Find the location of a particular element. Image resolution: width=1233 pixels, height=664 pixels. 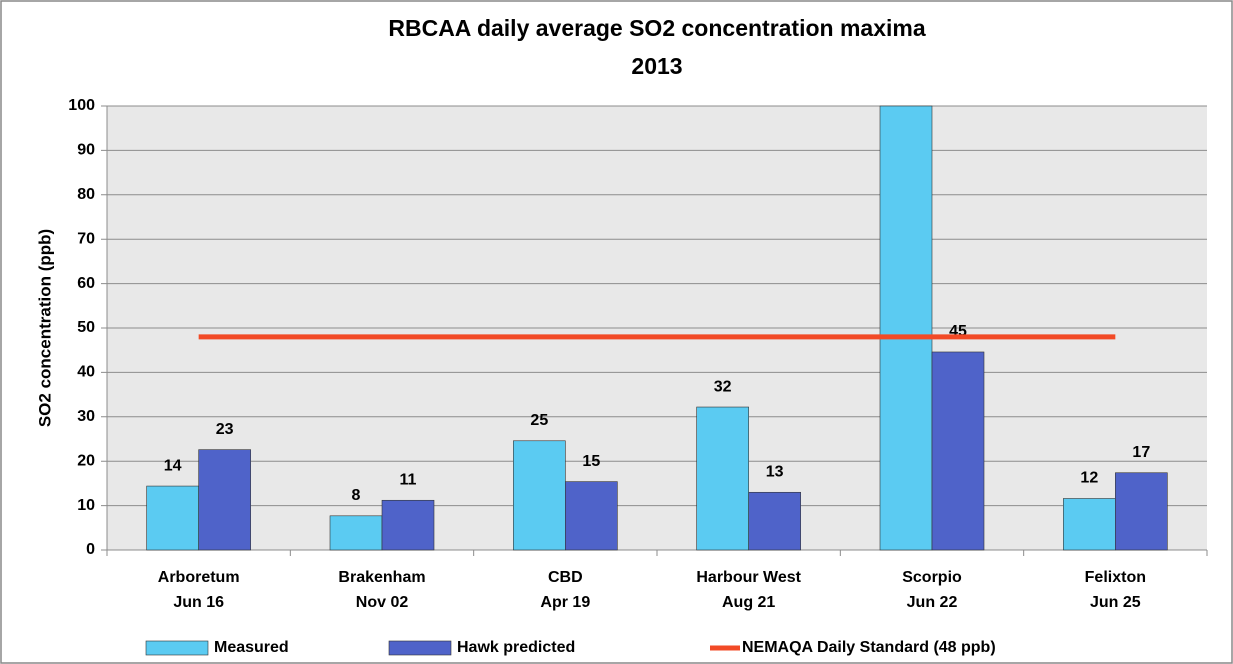

chart-title: 2013 is located at coordinates (656, 66).